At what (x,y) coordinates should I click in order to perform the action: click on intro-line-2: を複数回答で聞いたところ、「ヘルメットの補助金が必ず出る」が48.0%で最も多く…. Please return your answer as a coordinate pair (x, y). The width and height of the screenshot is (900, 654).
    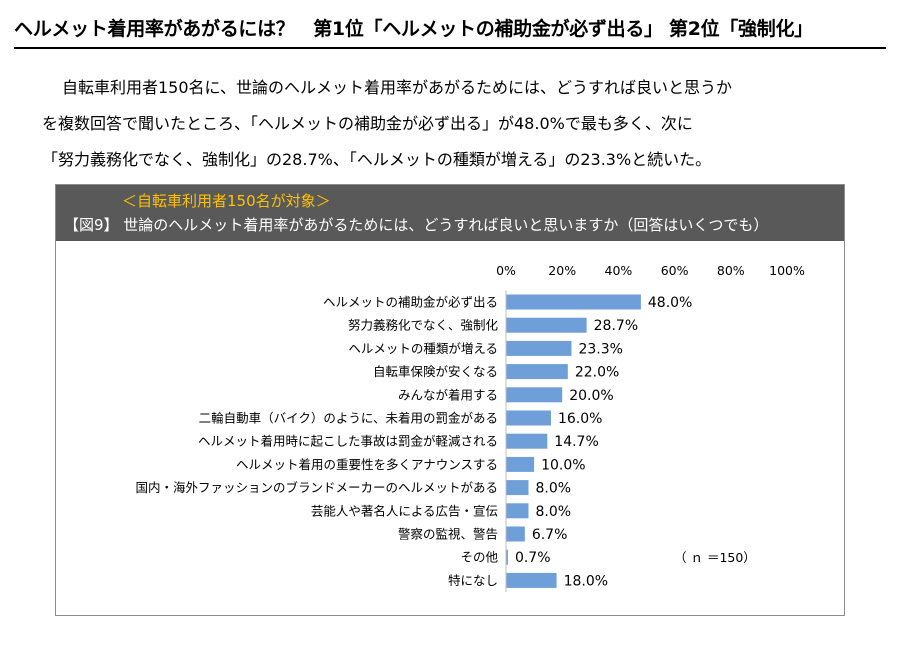
    Looking at the image, I should click on (367, 123).